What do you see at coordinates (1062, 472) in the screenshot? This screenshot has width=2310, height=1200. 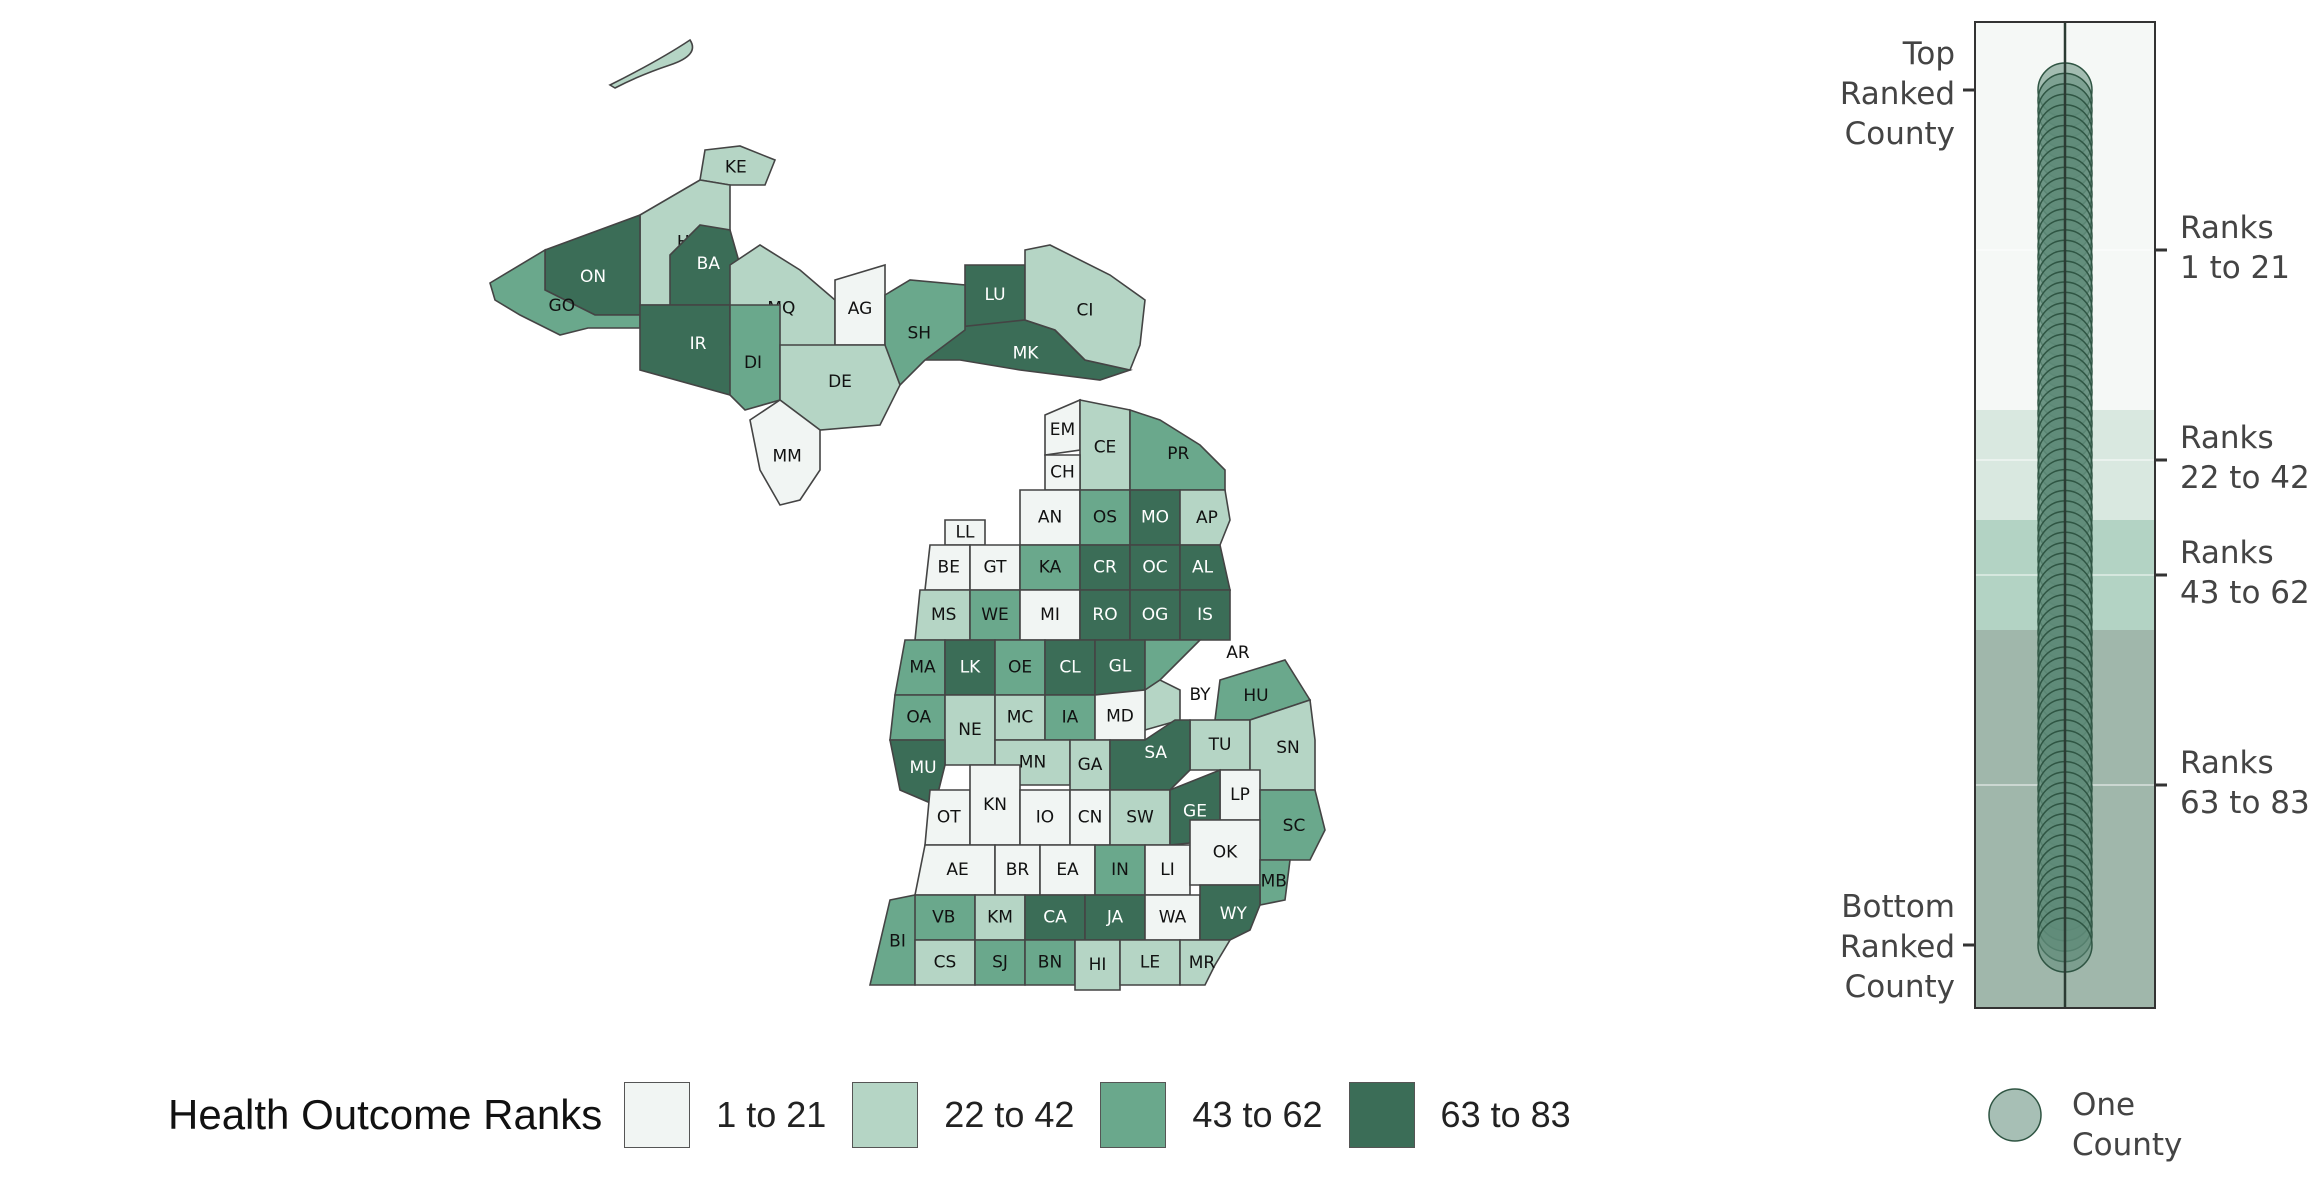 I see `county-ch: CH` at bounding box center [1062, 472].